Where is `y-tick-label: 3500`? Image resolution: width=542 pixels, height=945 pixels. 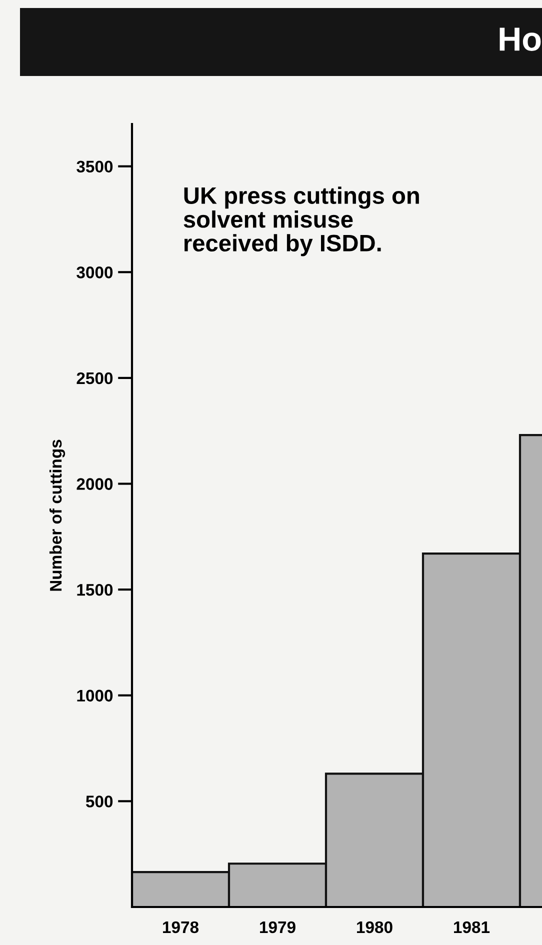 y-tick-label: 3500 is located at coordinates (94, 166).